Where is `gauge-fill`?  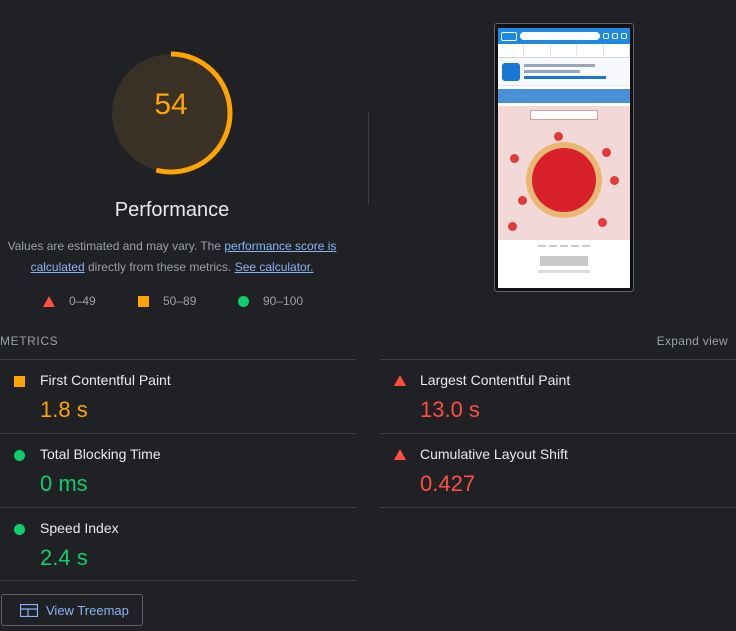 gauge-fill is located at coordinates (171, 113).